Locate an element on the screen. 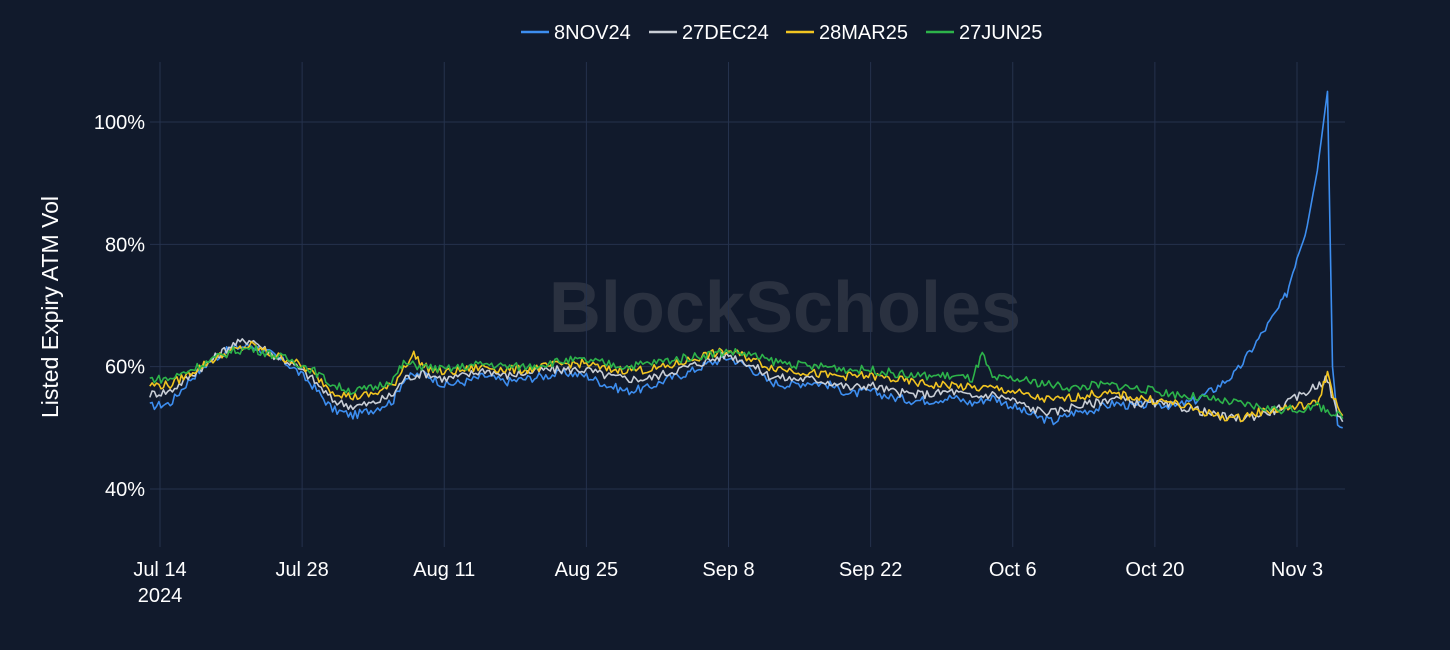  x-tick-label: Nov 3 is located at coordinates (1297, 570).